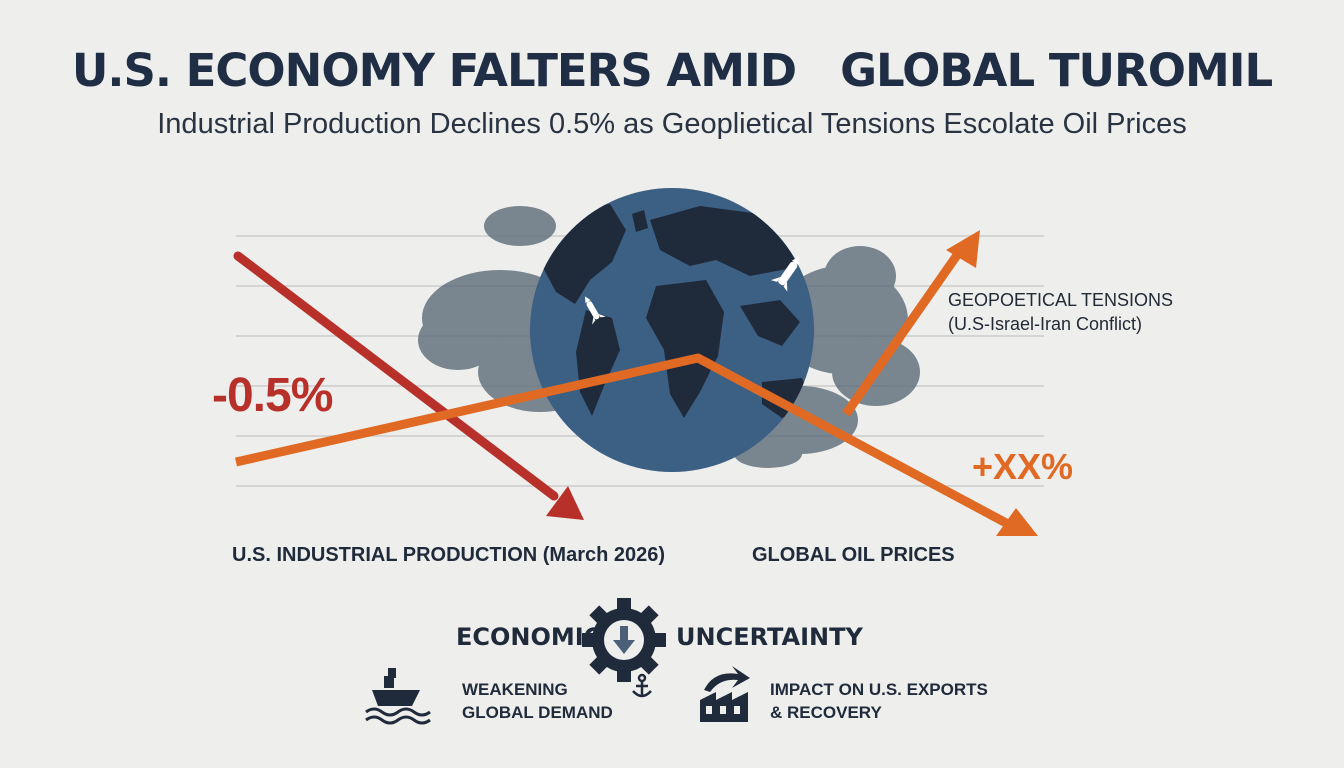 This screenshot has width=1344, height=768. What do you see at coordinates (398, 696) in the screenshot?
I see `ship-icon` at bounding box center [398, 696].